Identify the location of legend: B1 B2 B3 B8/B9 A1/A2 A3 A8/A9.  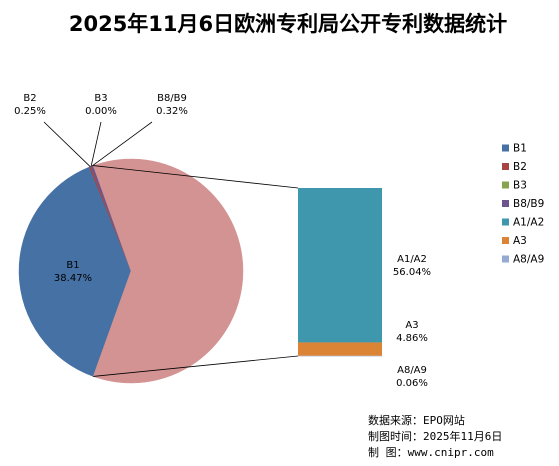
(523, 204).